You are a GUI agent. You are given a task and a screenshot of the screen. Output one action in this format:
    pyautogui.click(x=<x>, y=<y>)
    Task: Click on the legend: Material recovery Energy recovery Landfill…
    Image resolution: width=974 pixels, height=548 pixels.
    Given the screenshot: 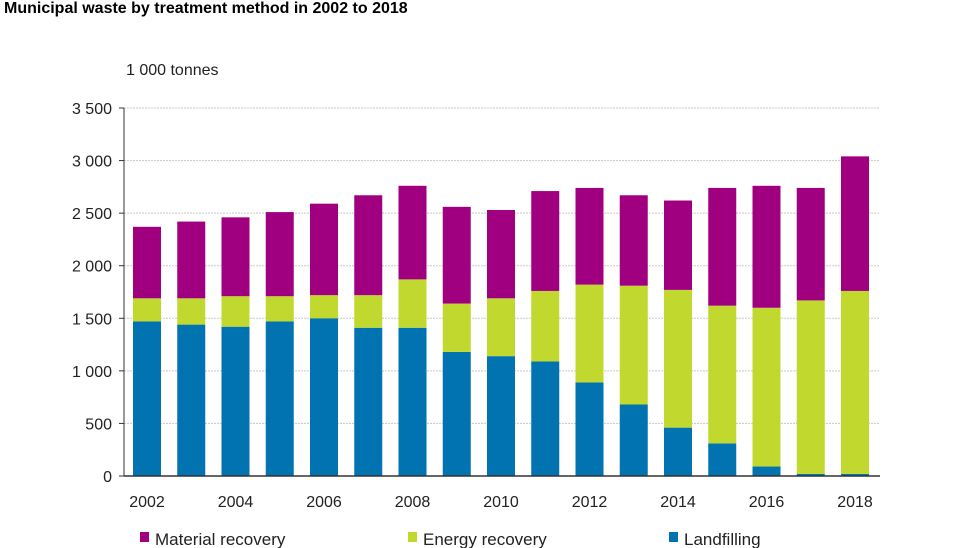 What is the action you would take?
    pyautogui.click(x=450, y=539)
    